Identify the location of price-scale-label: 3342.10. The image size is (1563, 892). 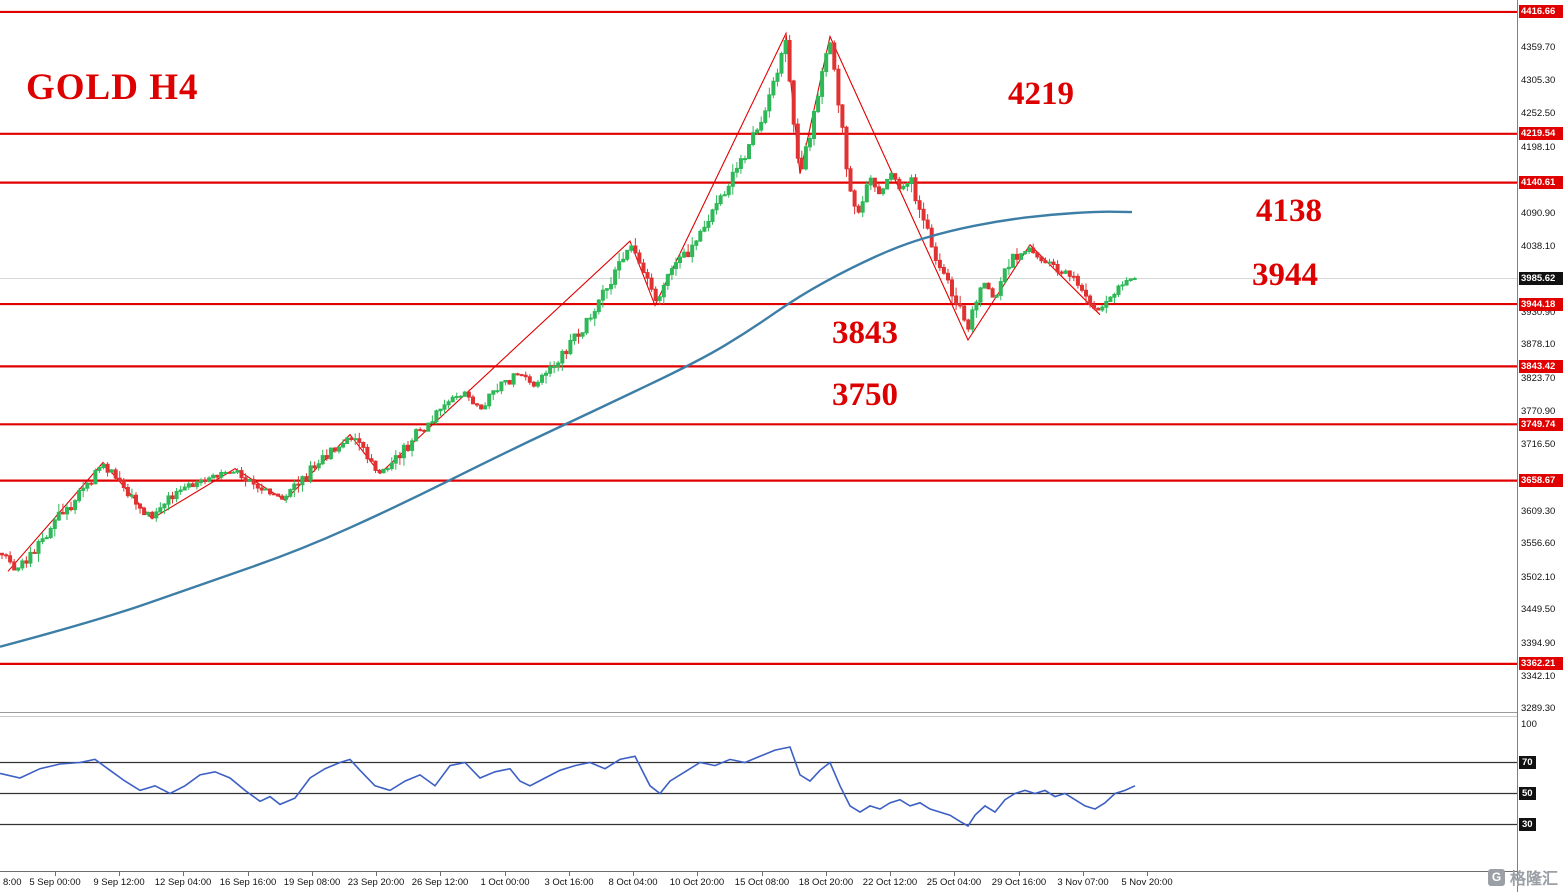
(1538, 676).